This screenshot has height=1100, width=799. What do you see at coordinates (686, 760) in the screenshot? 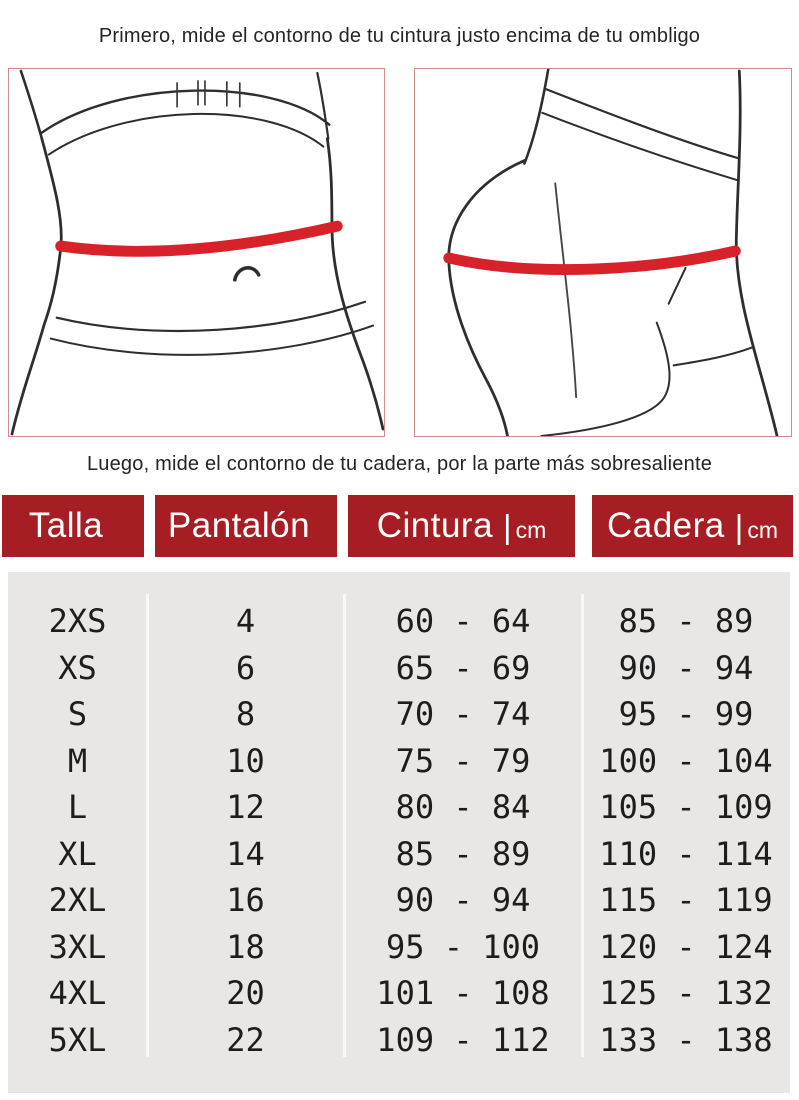
I see `cadera-cell: 100 - 104` at bounding box center [686, 760].